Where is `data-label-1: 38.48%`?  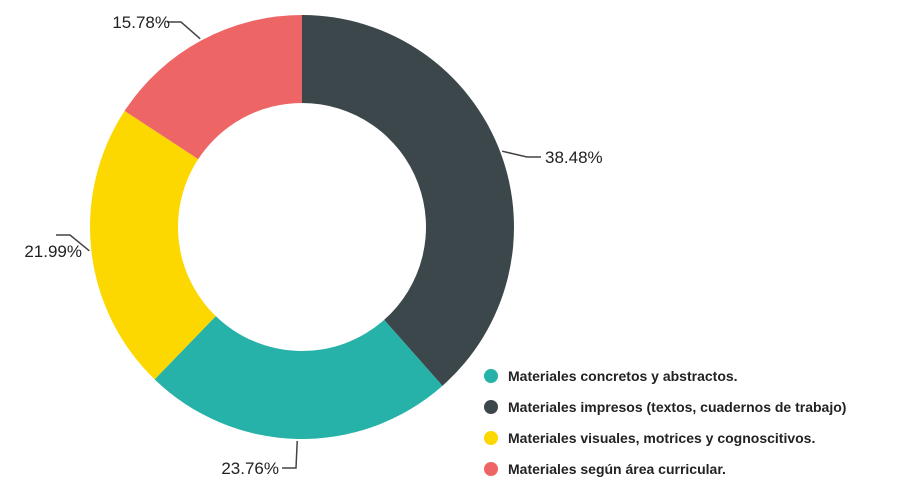 data-label-1: 38.48% is located at coordinates (574, 157).